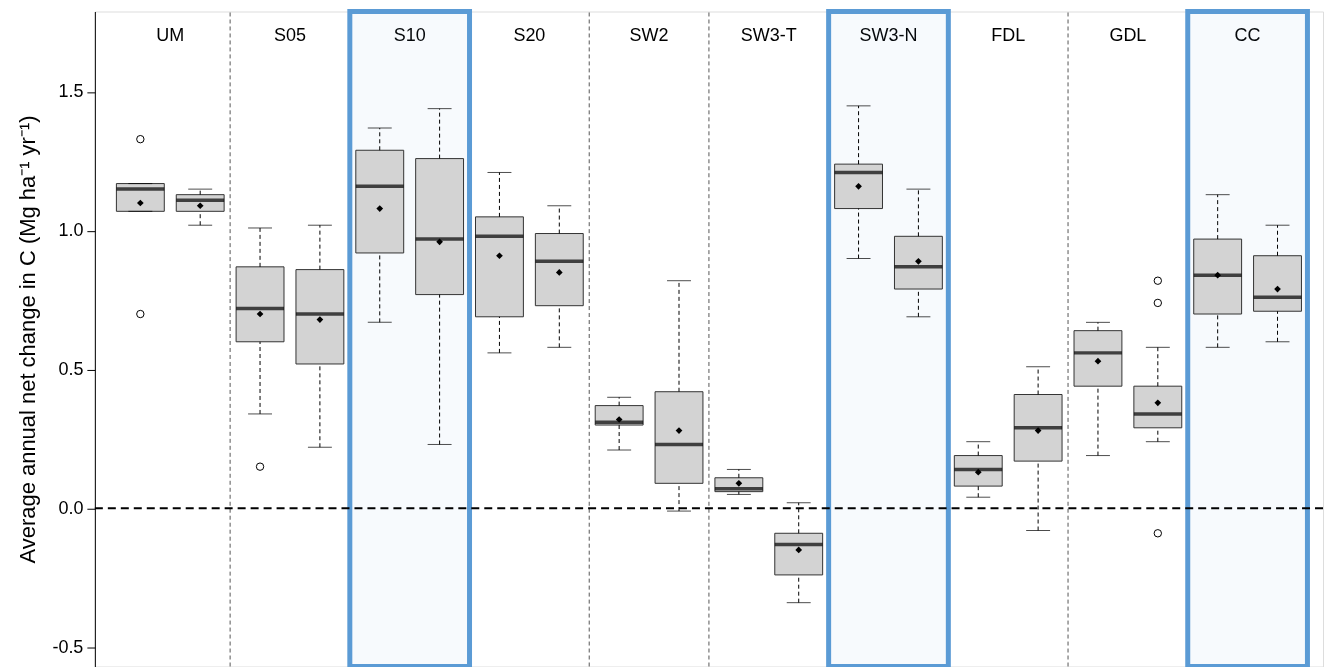  I want to click on x-tick-label: SW2, so click(649, 34).